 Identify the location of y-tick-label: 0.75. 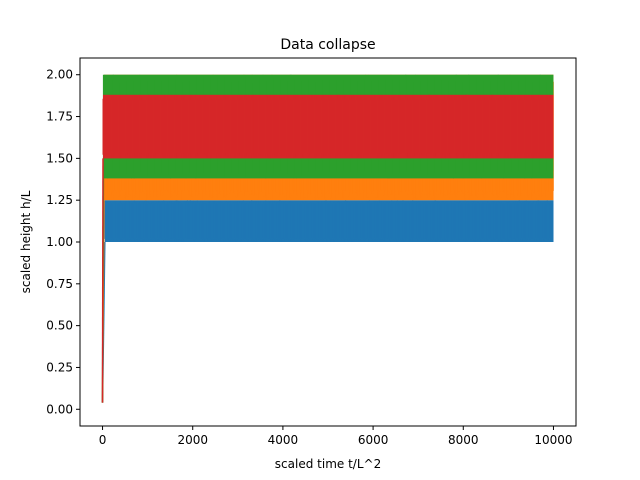
(59, 284).